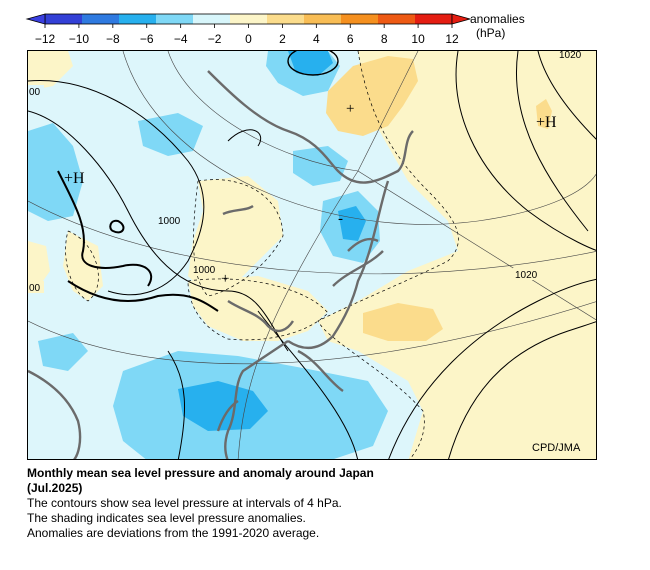 This screenshot has height=570, width=650. Describe the element at coordinates (282, 39) in the screenshot. I see `colorbar-tick-label: 2` at that location.